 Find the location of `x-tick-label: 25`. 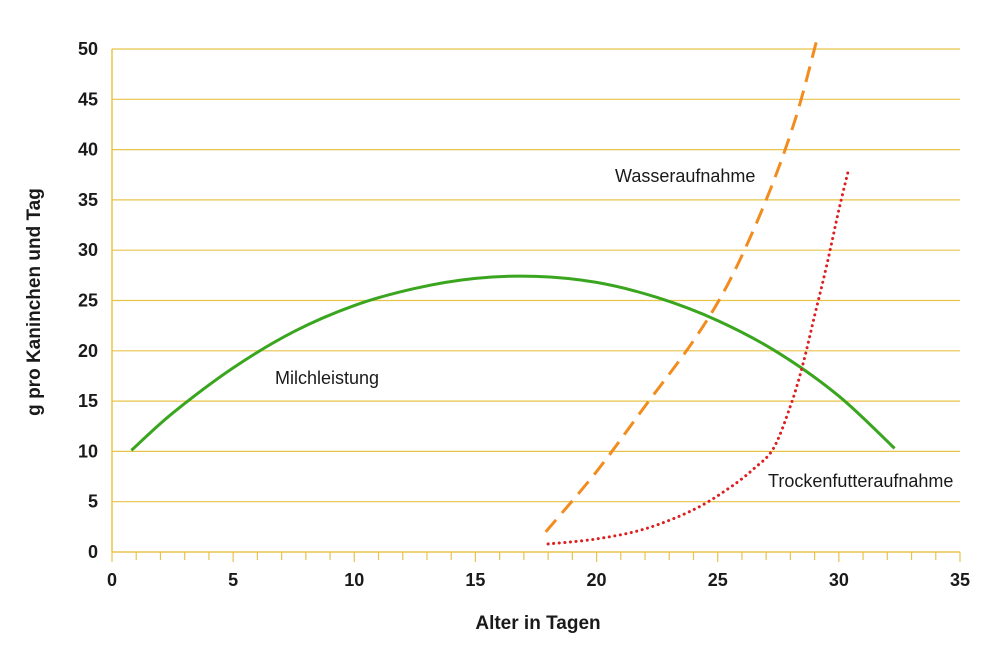

x-tick-label: 25 is located at coordinates (718, 580).